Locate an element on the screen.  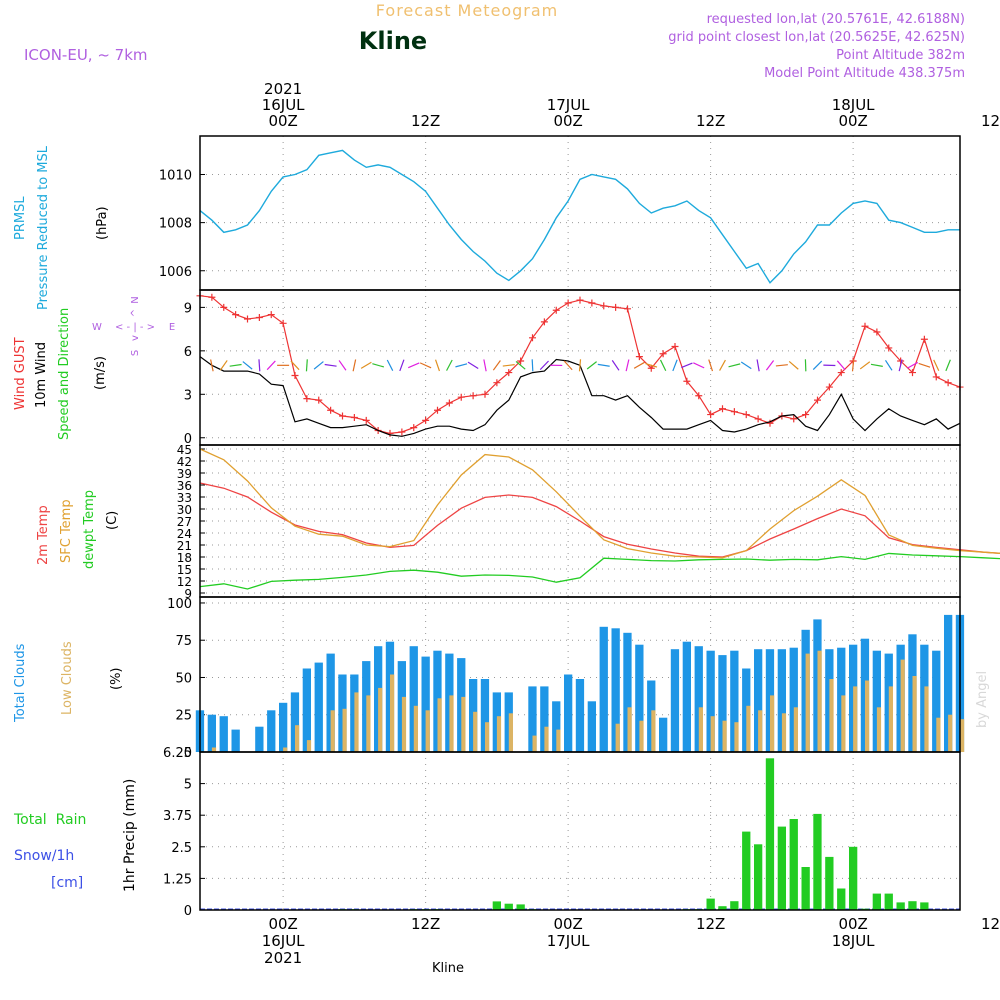
product-title: Forecast Meteogram is located at coordinates (467, 10).